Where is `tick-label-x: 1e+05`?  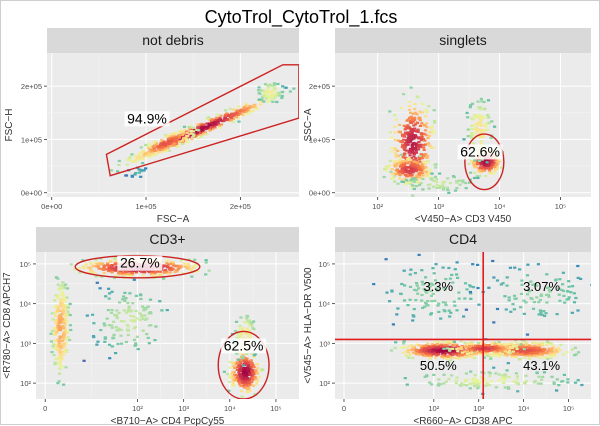
tick-label-x: 1e+05 is located at coordinates (146, 206).